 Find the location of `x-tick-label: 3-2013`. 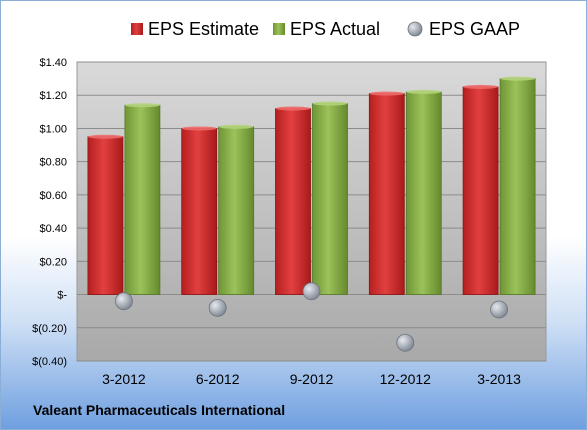

x-tick-label: 3-2013 is located at coordinates (499, 379).